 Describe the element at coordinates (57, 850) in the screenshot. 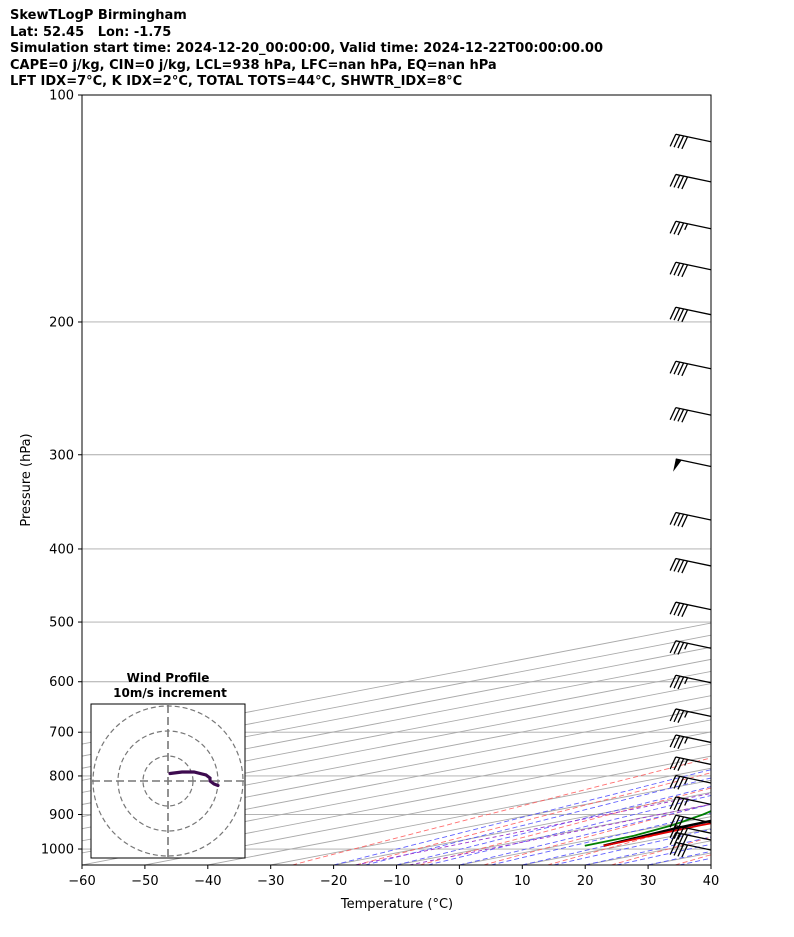

I see `y-tick-label: 1000` at that location.